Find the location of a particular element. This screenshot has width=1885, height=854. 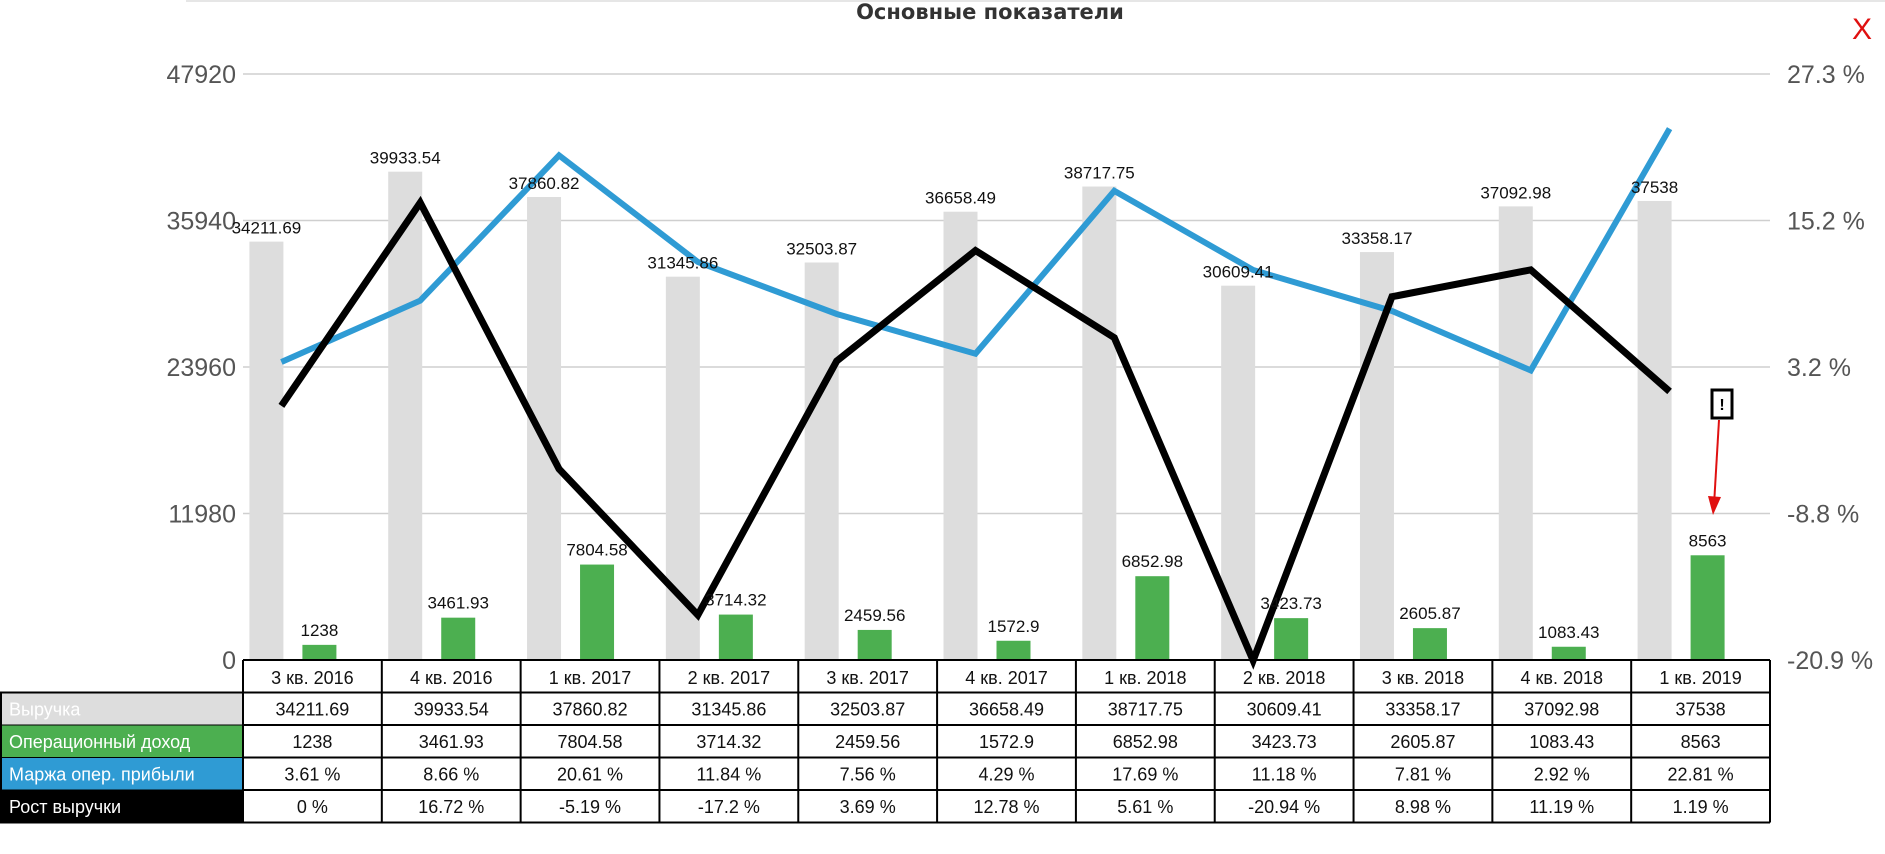

table-cell: 3461.93 is located at coordinates (451, 742).